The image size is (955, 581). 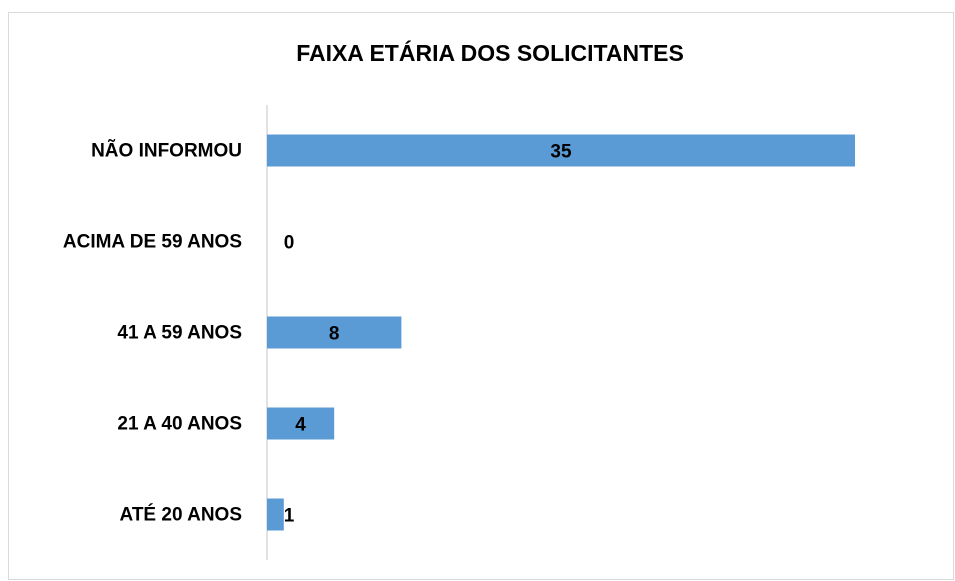 I want to click on chart-title: FAIXA ETÁRIA DOS SOLICITANTES, so click(x=490, y=52).